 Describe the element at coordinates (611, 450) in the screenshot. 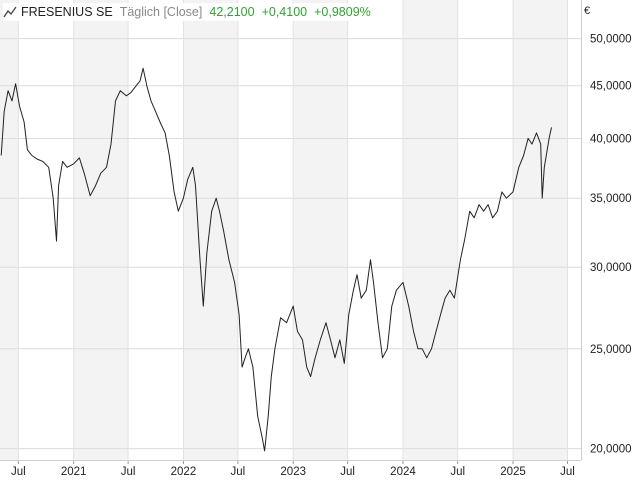

I see `y-tick-label: 20,0000` at that location.